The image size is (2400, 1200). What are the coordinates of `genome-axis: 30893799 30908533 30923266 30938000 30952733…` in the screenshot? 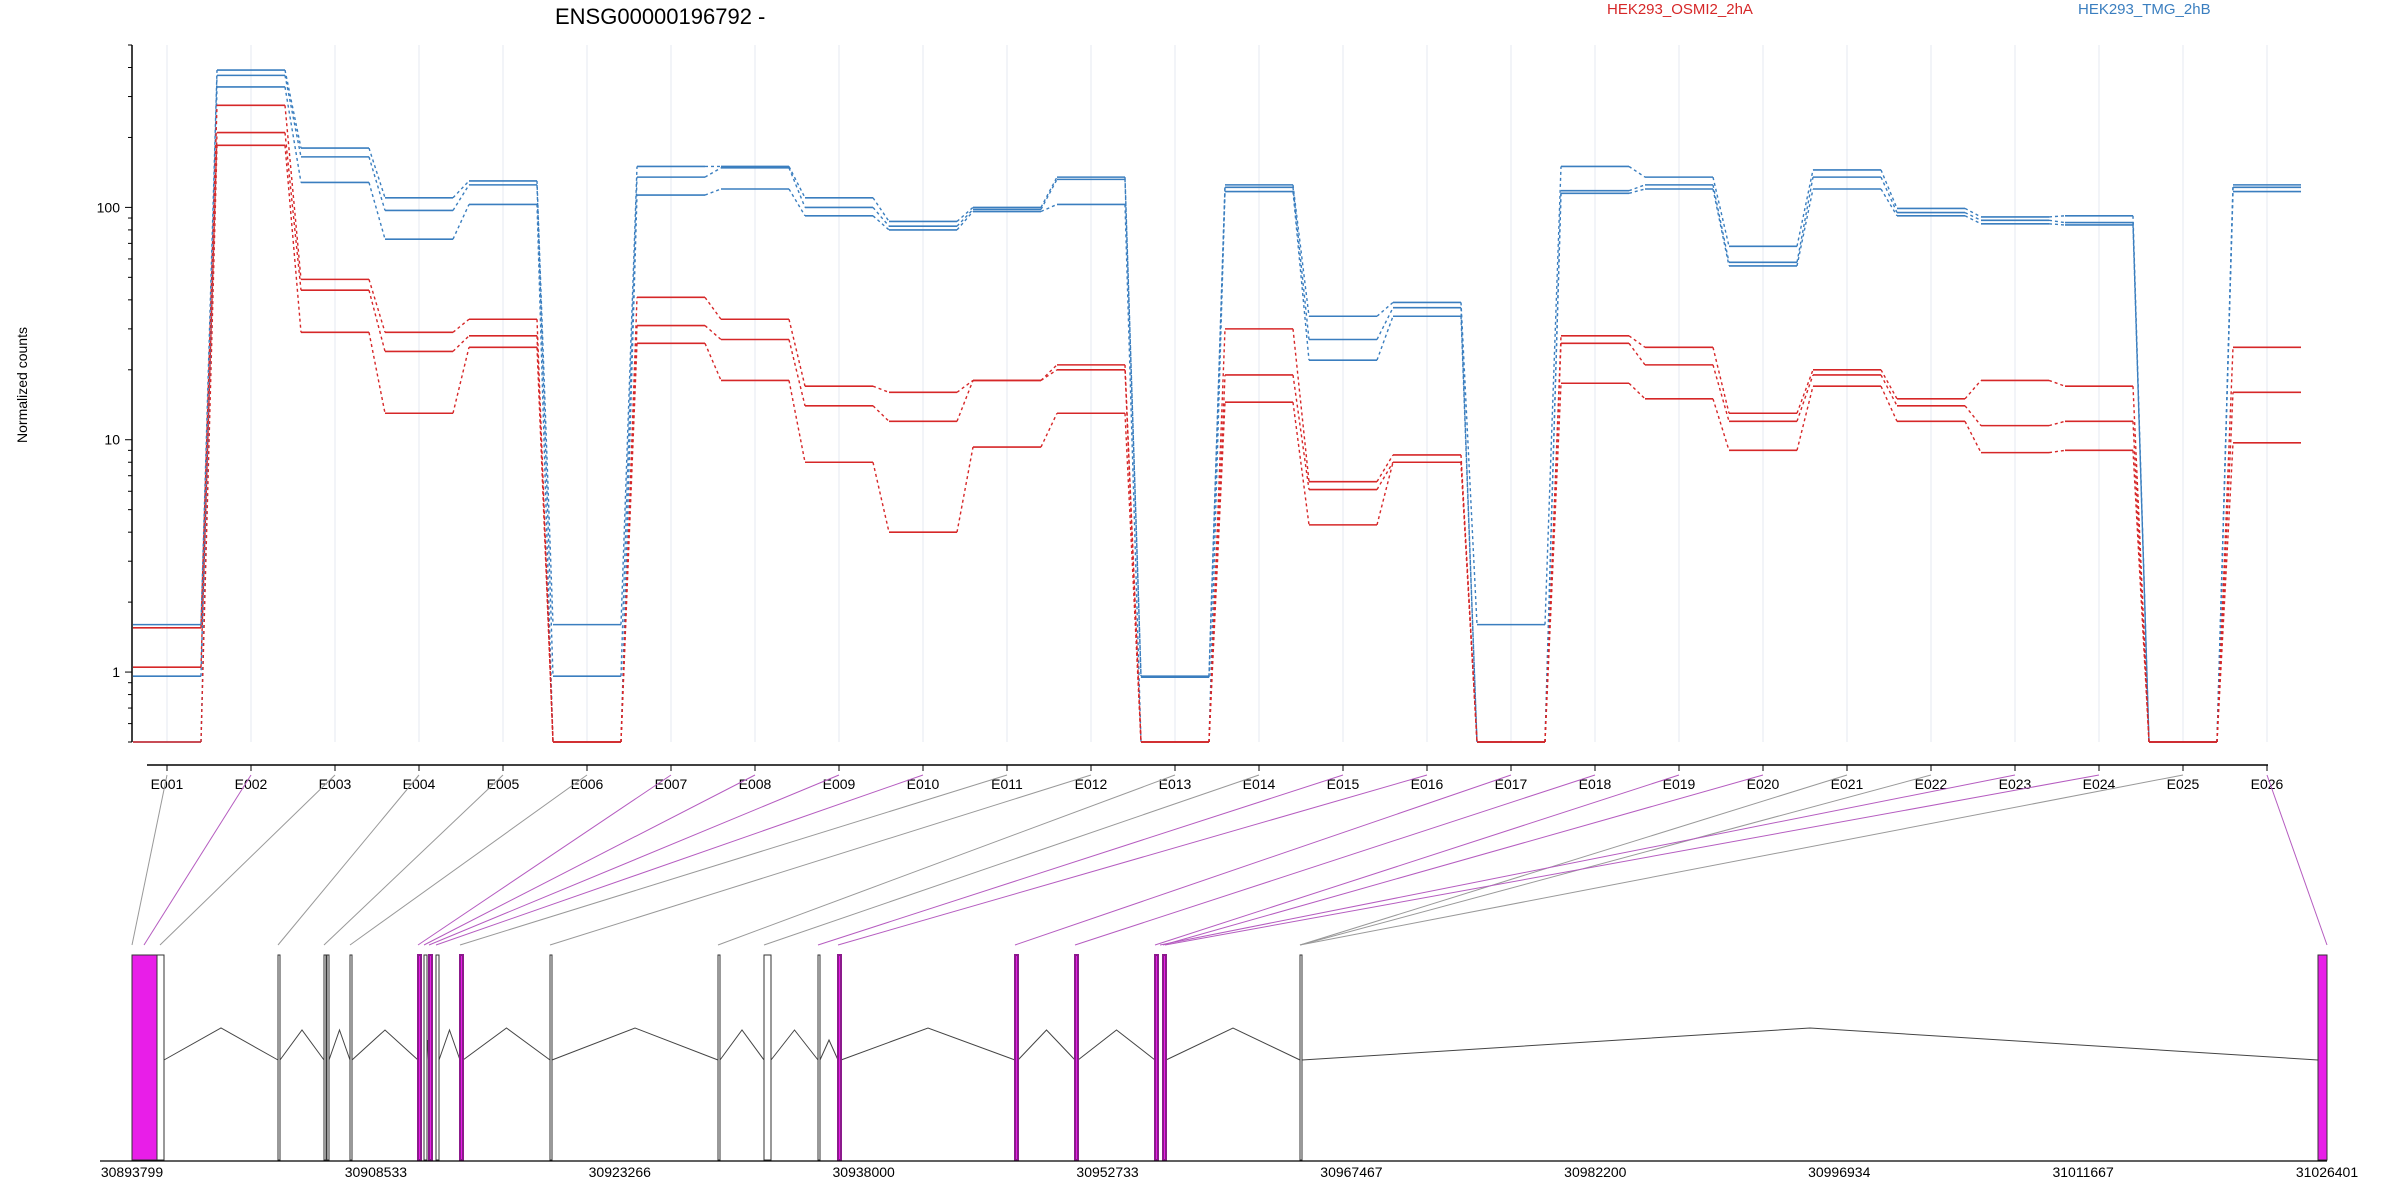 It's located at (1229, 1170).